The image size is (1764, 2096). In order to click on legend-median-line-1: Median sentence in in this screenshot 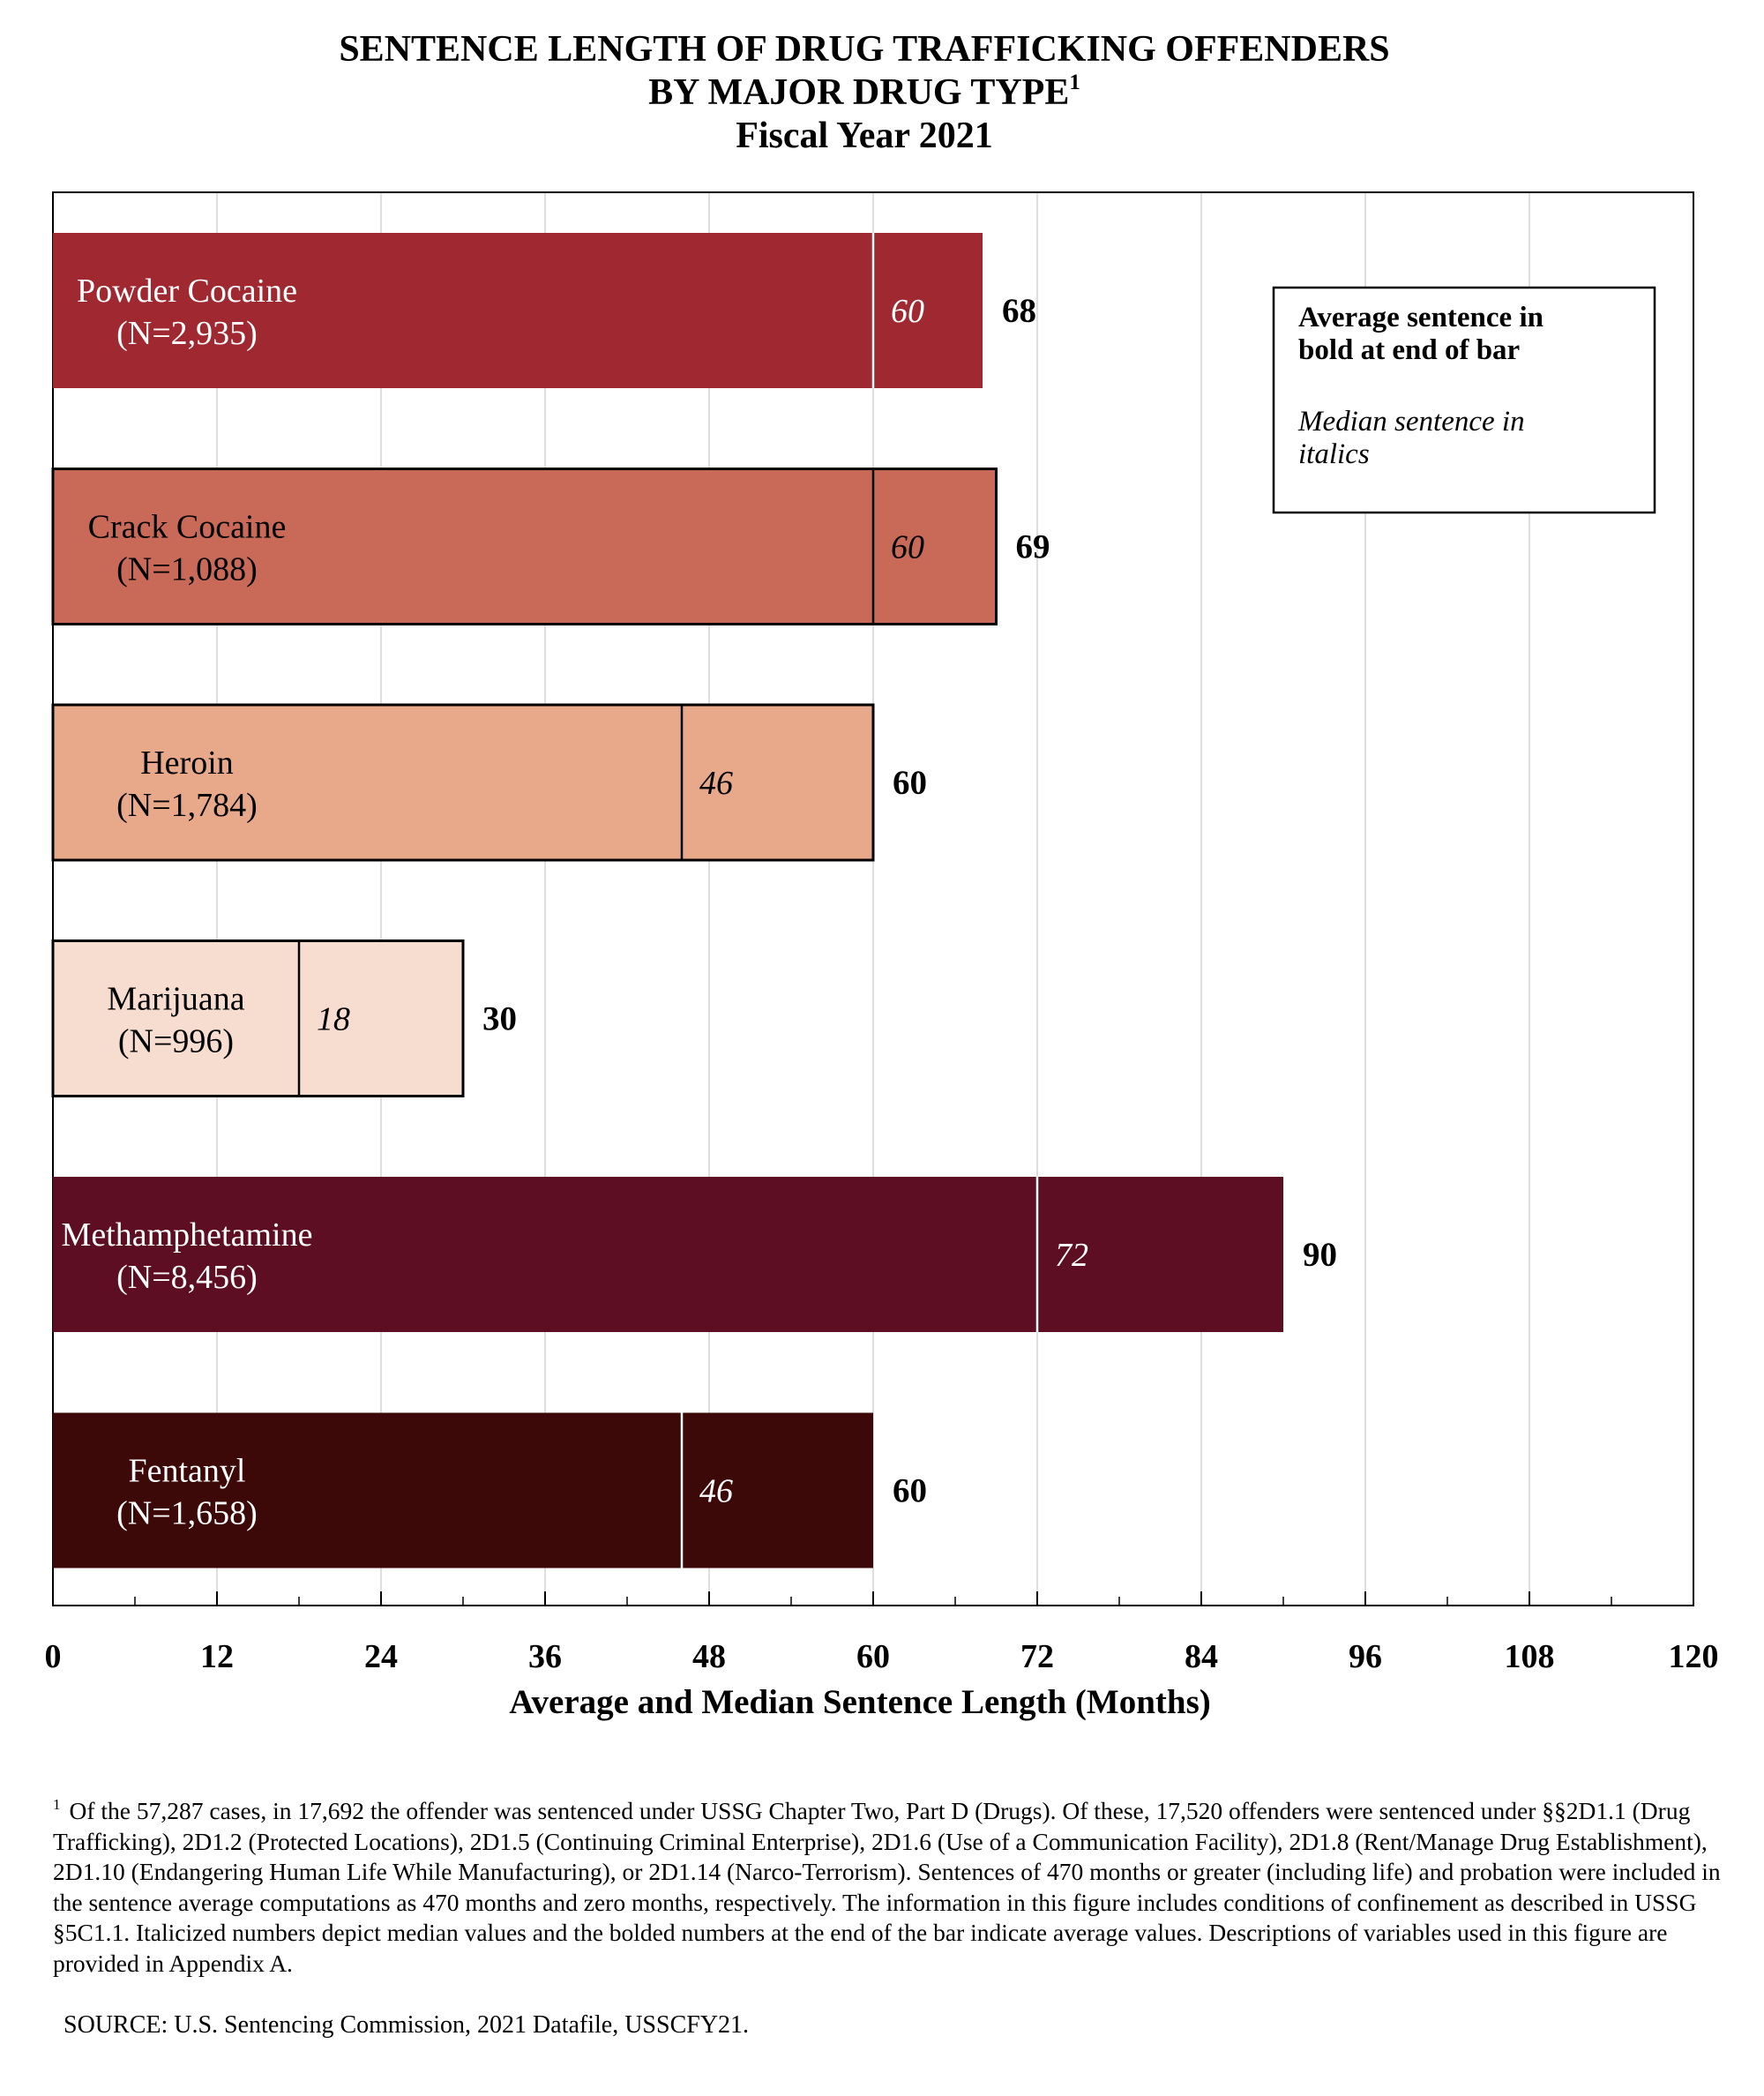, I will do `click(1411, 422)`.